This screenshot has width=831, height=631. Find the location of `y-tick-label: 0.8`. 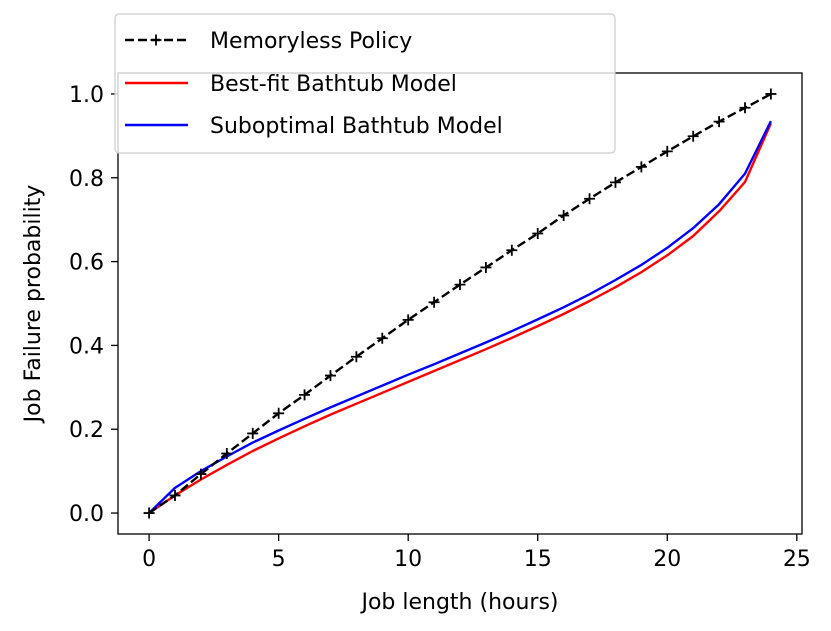

y-tick-label: 0.8 is located at coordinates (86, 179).